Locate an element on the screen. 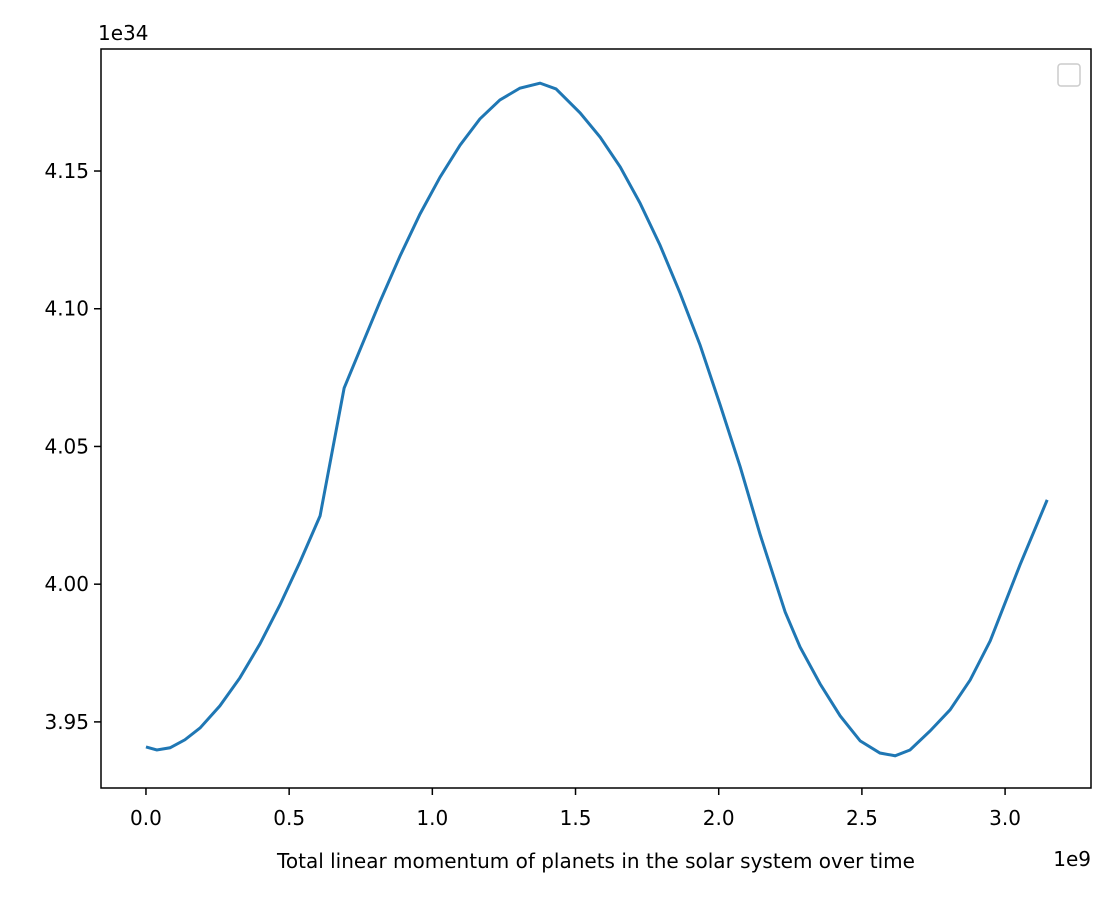 Image resolution: width=1113 pixels, height=900 pixels. x-tick-label: 3.0 is located at coordinates (1005, 818).